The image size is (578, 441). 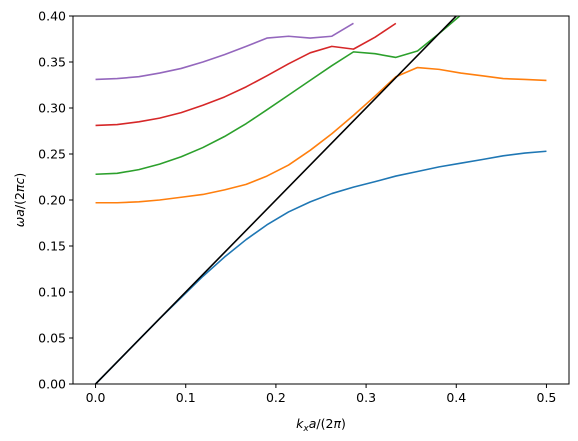 I want to click on axis-label-part: k, so click(x=300, y=423).